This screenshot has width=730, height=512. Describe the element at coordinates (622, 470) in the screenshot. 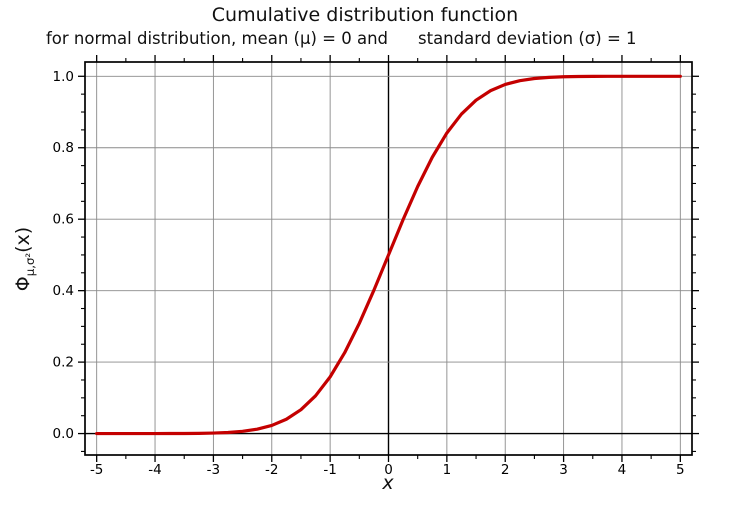

I see `svg-text: 4` at that location.